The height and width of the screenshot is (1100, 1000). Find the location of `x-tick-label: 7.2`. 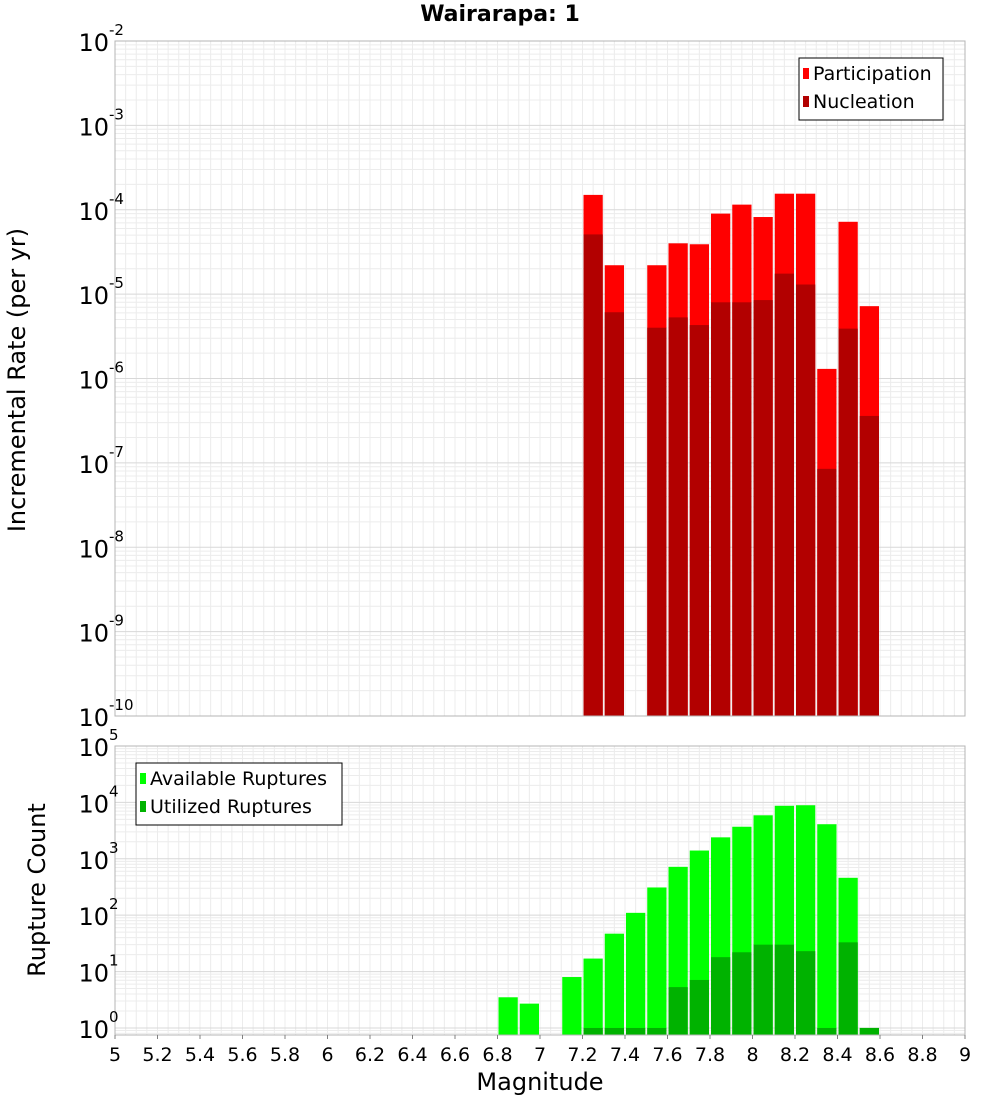

x-tick-label: 7.2 is located at coordinates (582, 1055).